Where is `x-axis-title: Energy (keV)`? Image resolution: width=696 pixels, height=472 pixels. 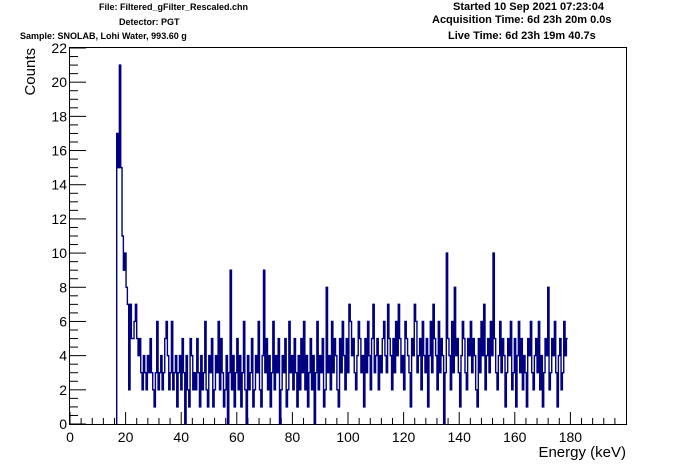 x-axis-title: Energy (keV) is located at coordinates (582, 452).